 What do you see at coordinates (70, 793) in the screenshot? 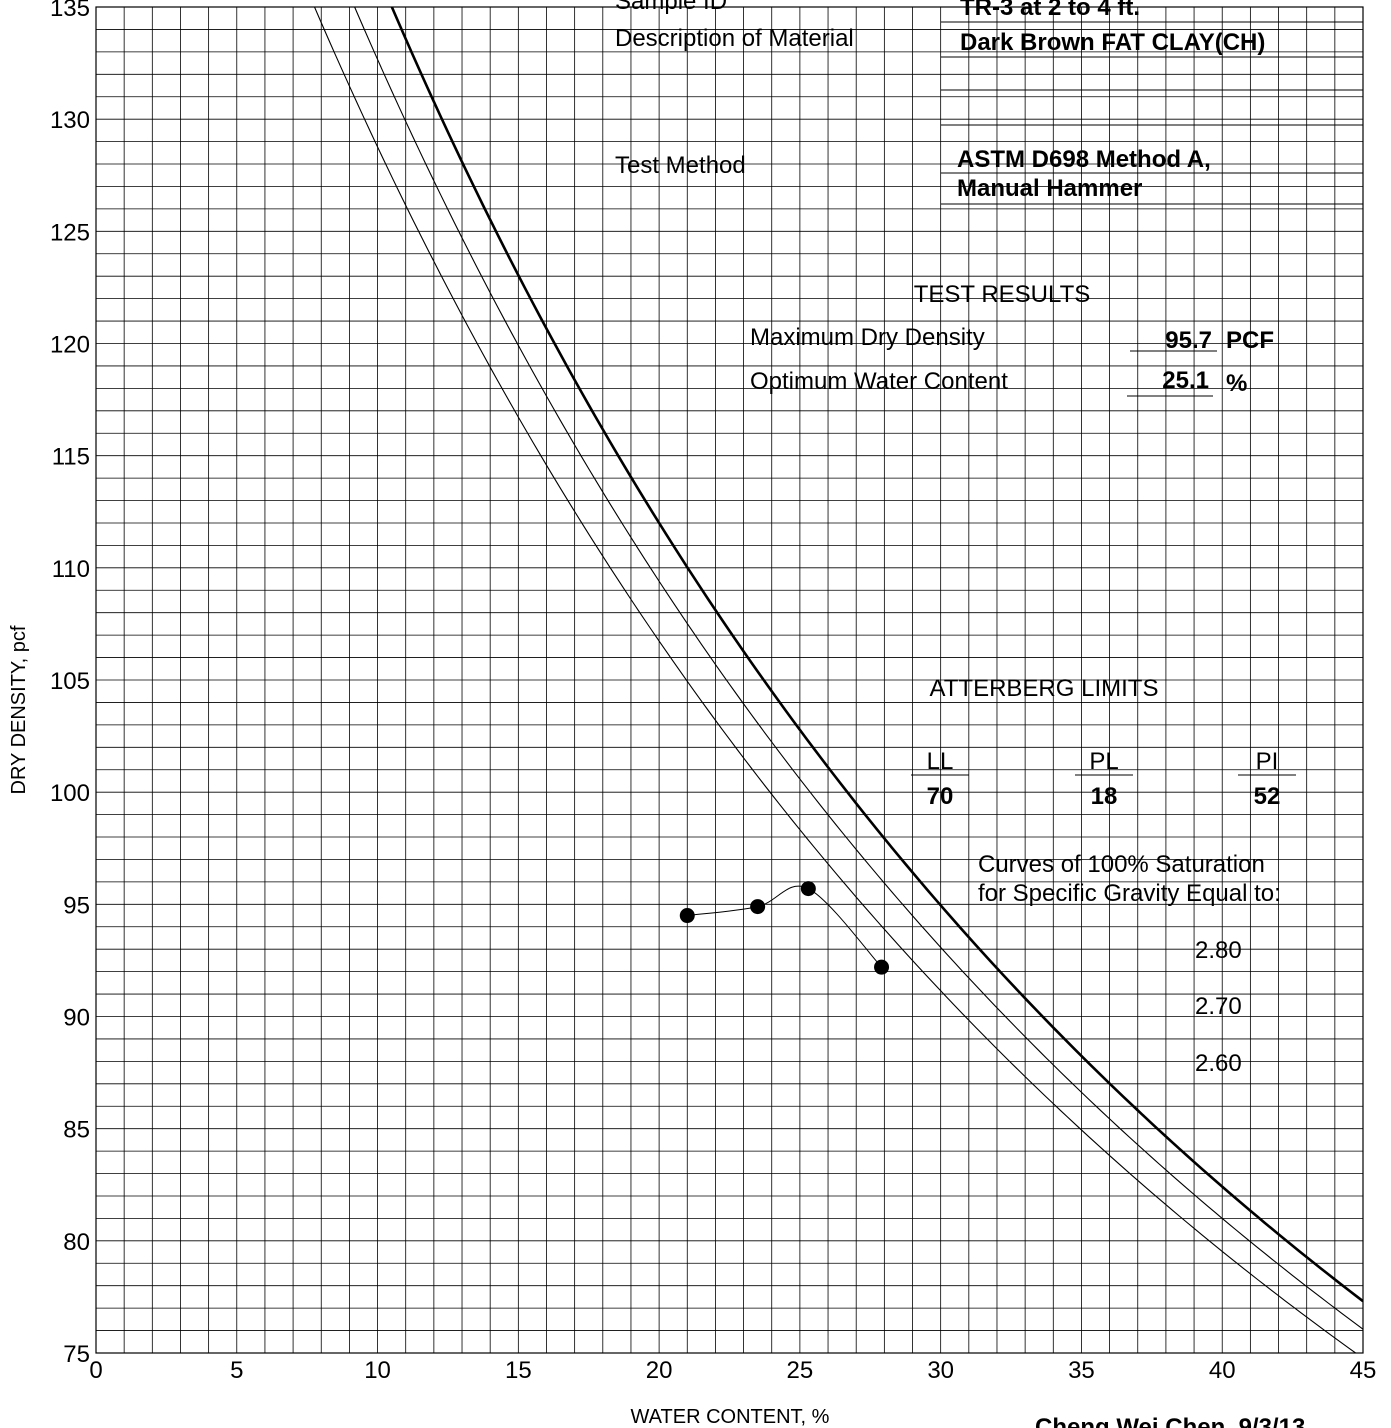
I see `y-tick-label: 100` at bounding box center [70, 793].